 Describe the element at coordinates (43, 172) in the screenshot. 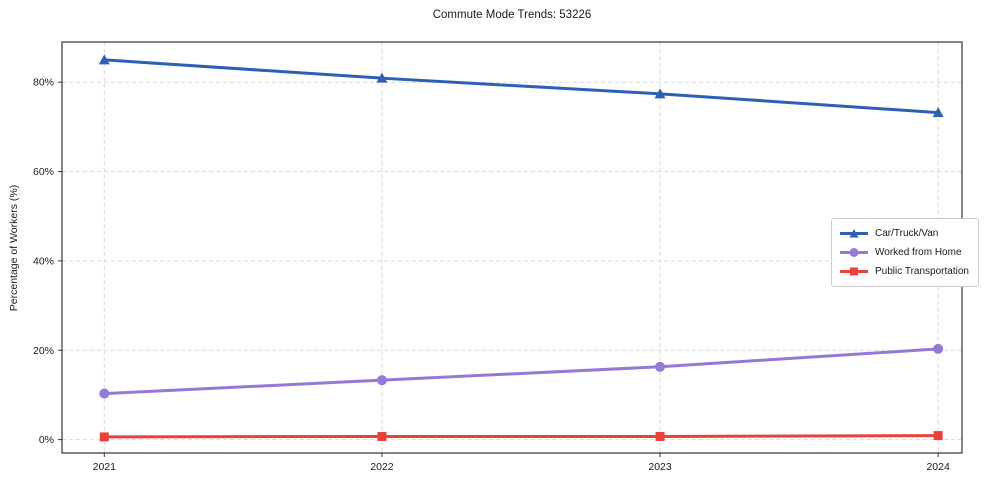

I see `y-tick-label: 60%` at that location.